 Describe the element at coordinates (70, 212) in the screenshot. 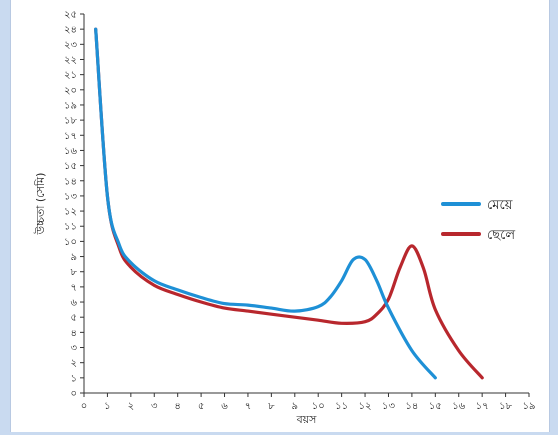

I see `y-tick-label: ১২` at that location.